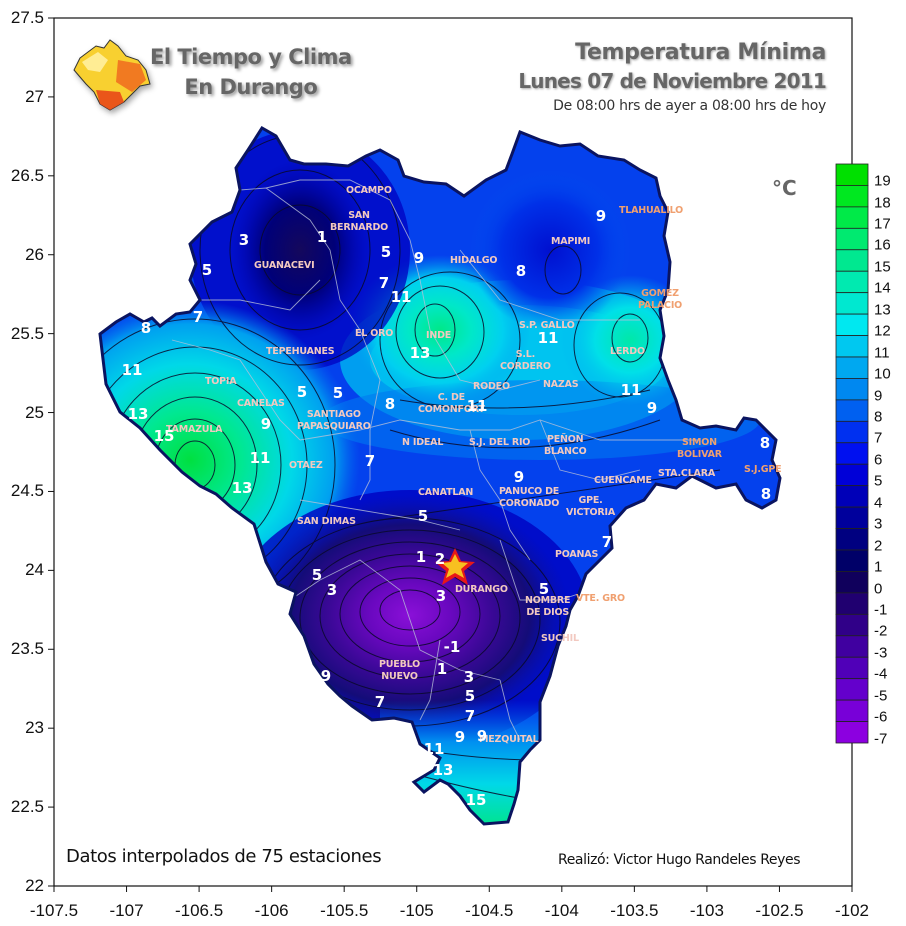 The height and width of the screenshot is (926, 906). What do you see at coordinates (882, 224) in the screenshot?
I see `colorbar-label: 17` at bounding box center [882, 224].